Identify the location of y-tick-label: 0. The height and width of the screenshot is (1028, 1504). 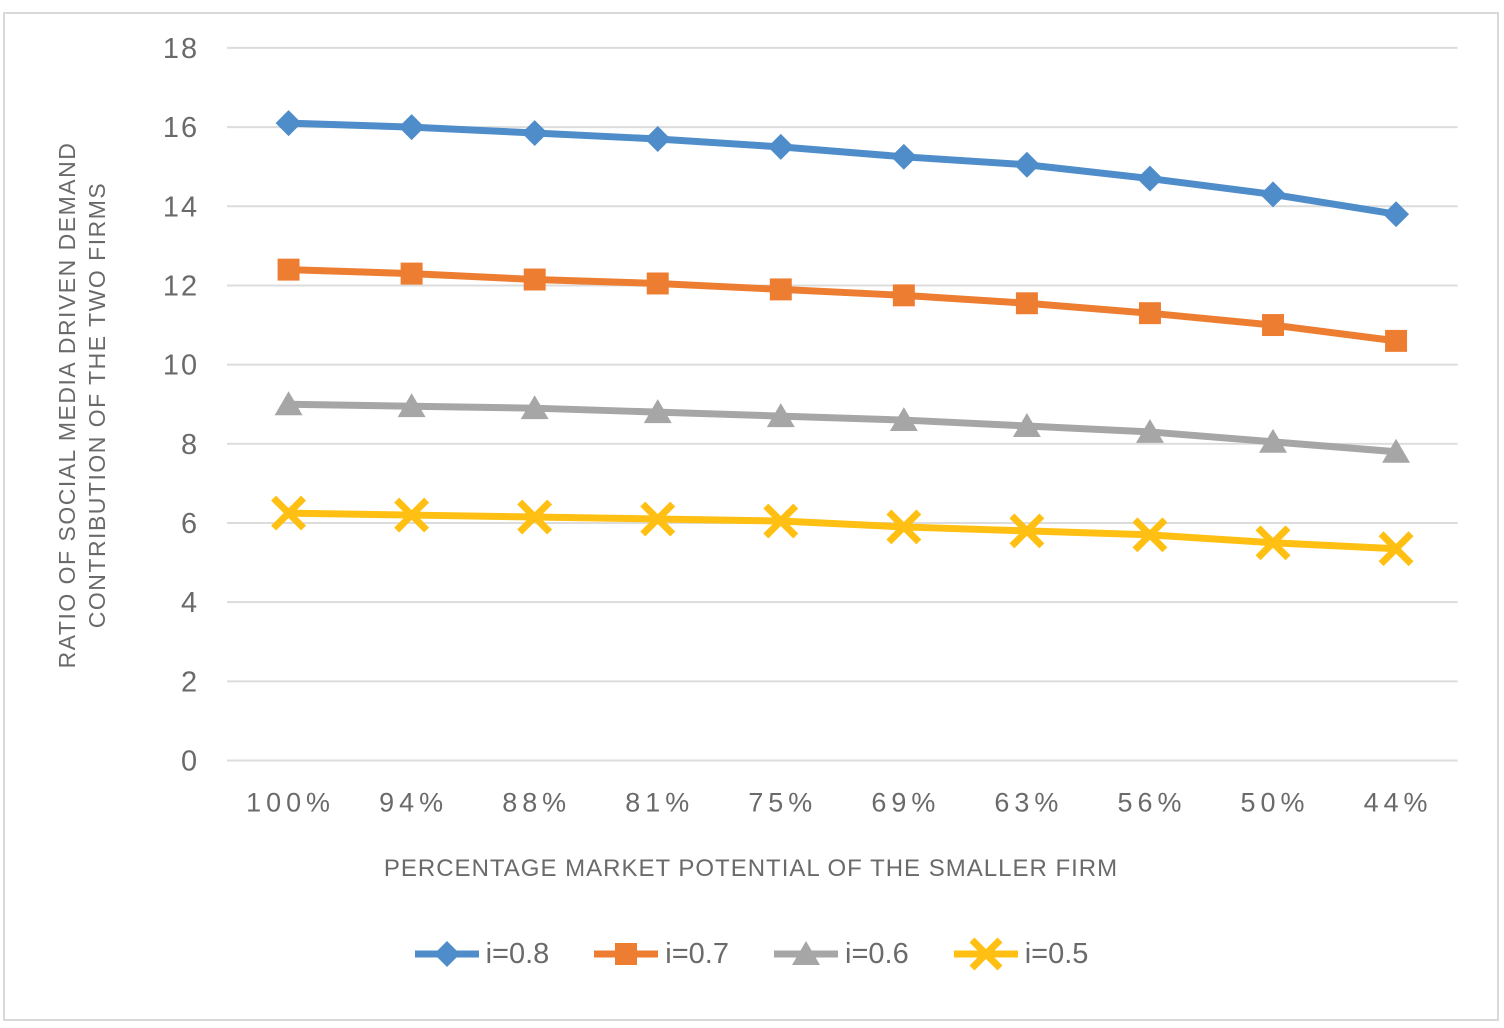
(190, 761).